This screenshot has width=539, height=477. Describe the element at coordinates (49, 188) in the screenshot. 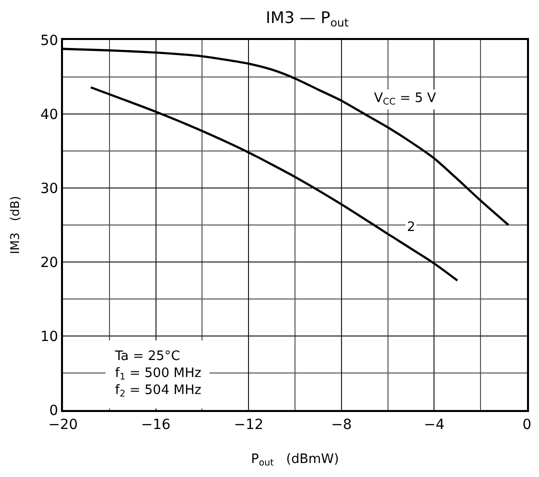

I see `y-tick-label: 30` at that location.